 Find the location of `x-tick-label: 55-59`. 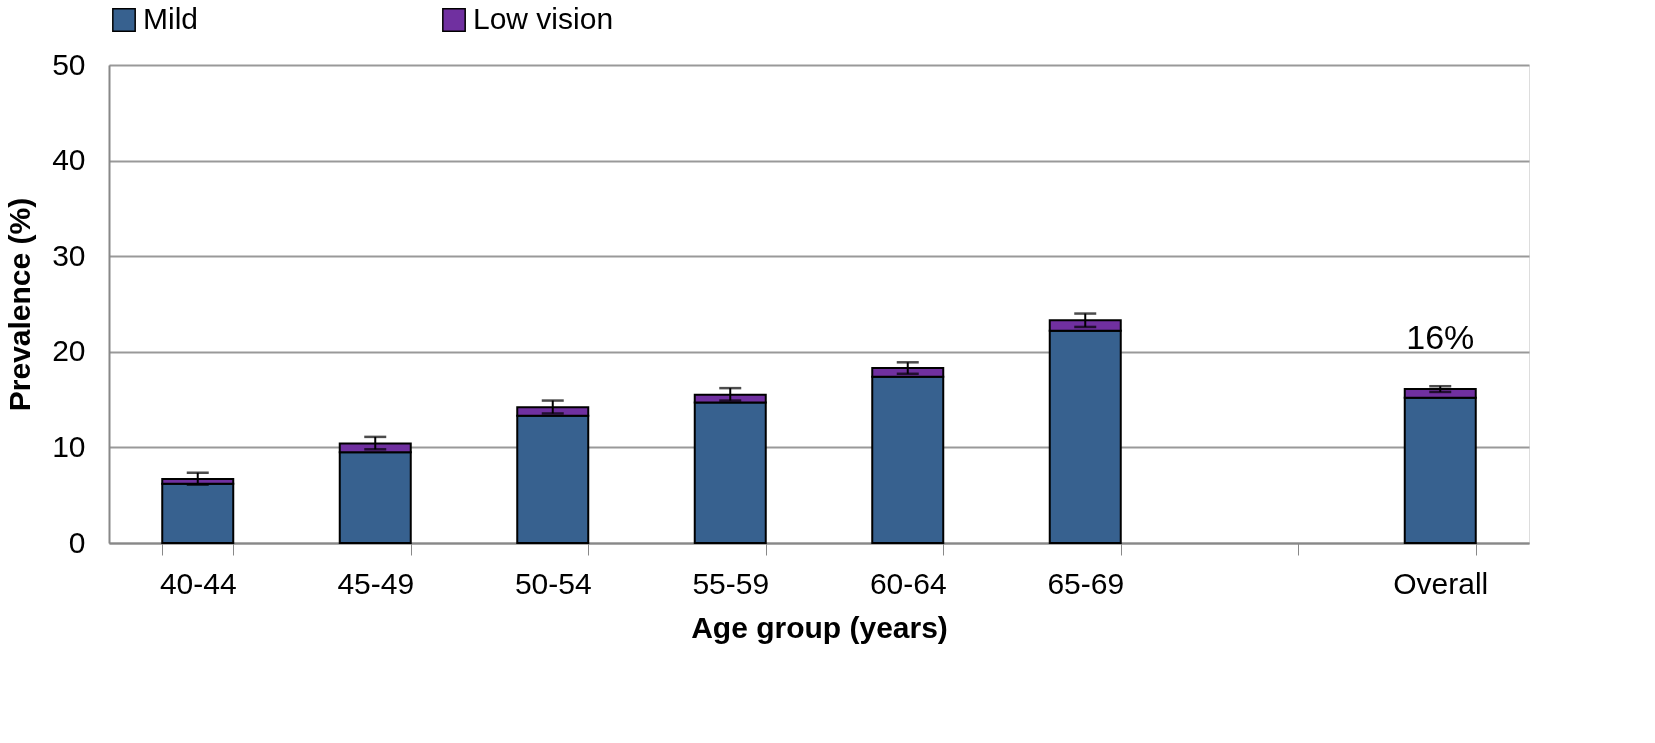

x-tick-label: 55-59 is located at coordinates (731, 583).